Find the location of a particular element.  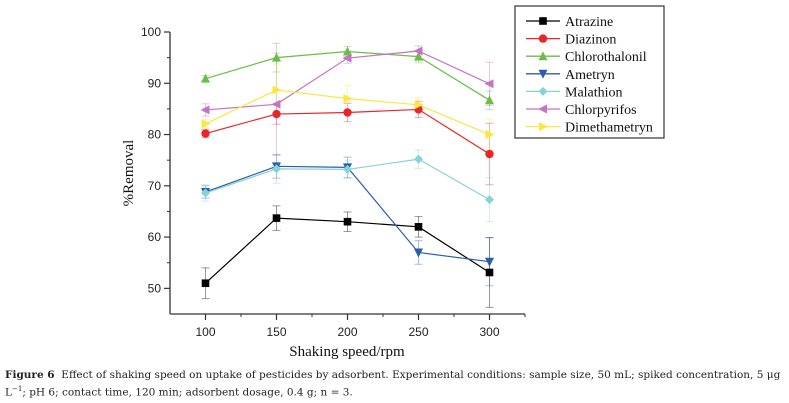

y-tick-label: 80 is located at coordinates (155, 135).